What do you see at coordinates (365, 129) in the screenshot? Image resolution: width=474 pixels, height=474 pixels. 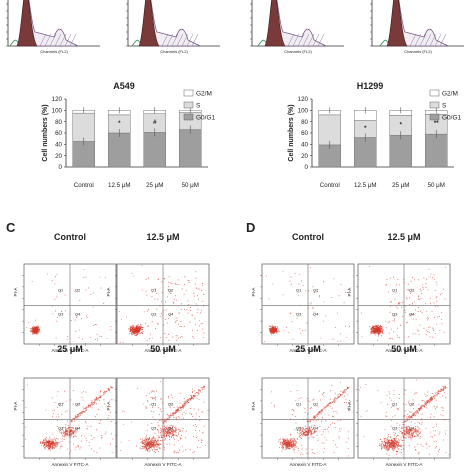 I see `bar-significance-marker: *` at bounding box center [365, 129].